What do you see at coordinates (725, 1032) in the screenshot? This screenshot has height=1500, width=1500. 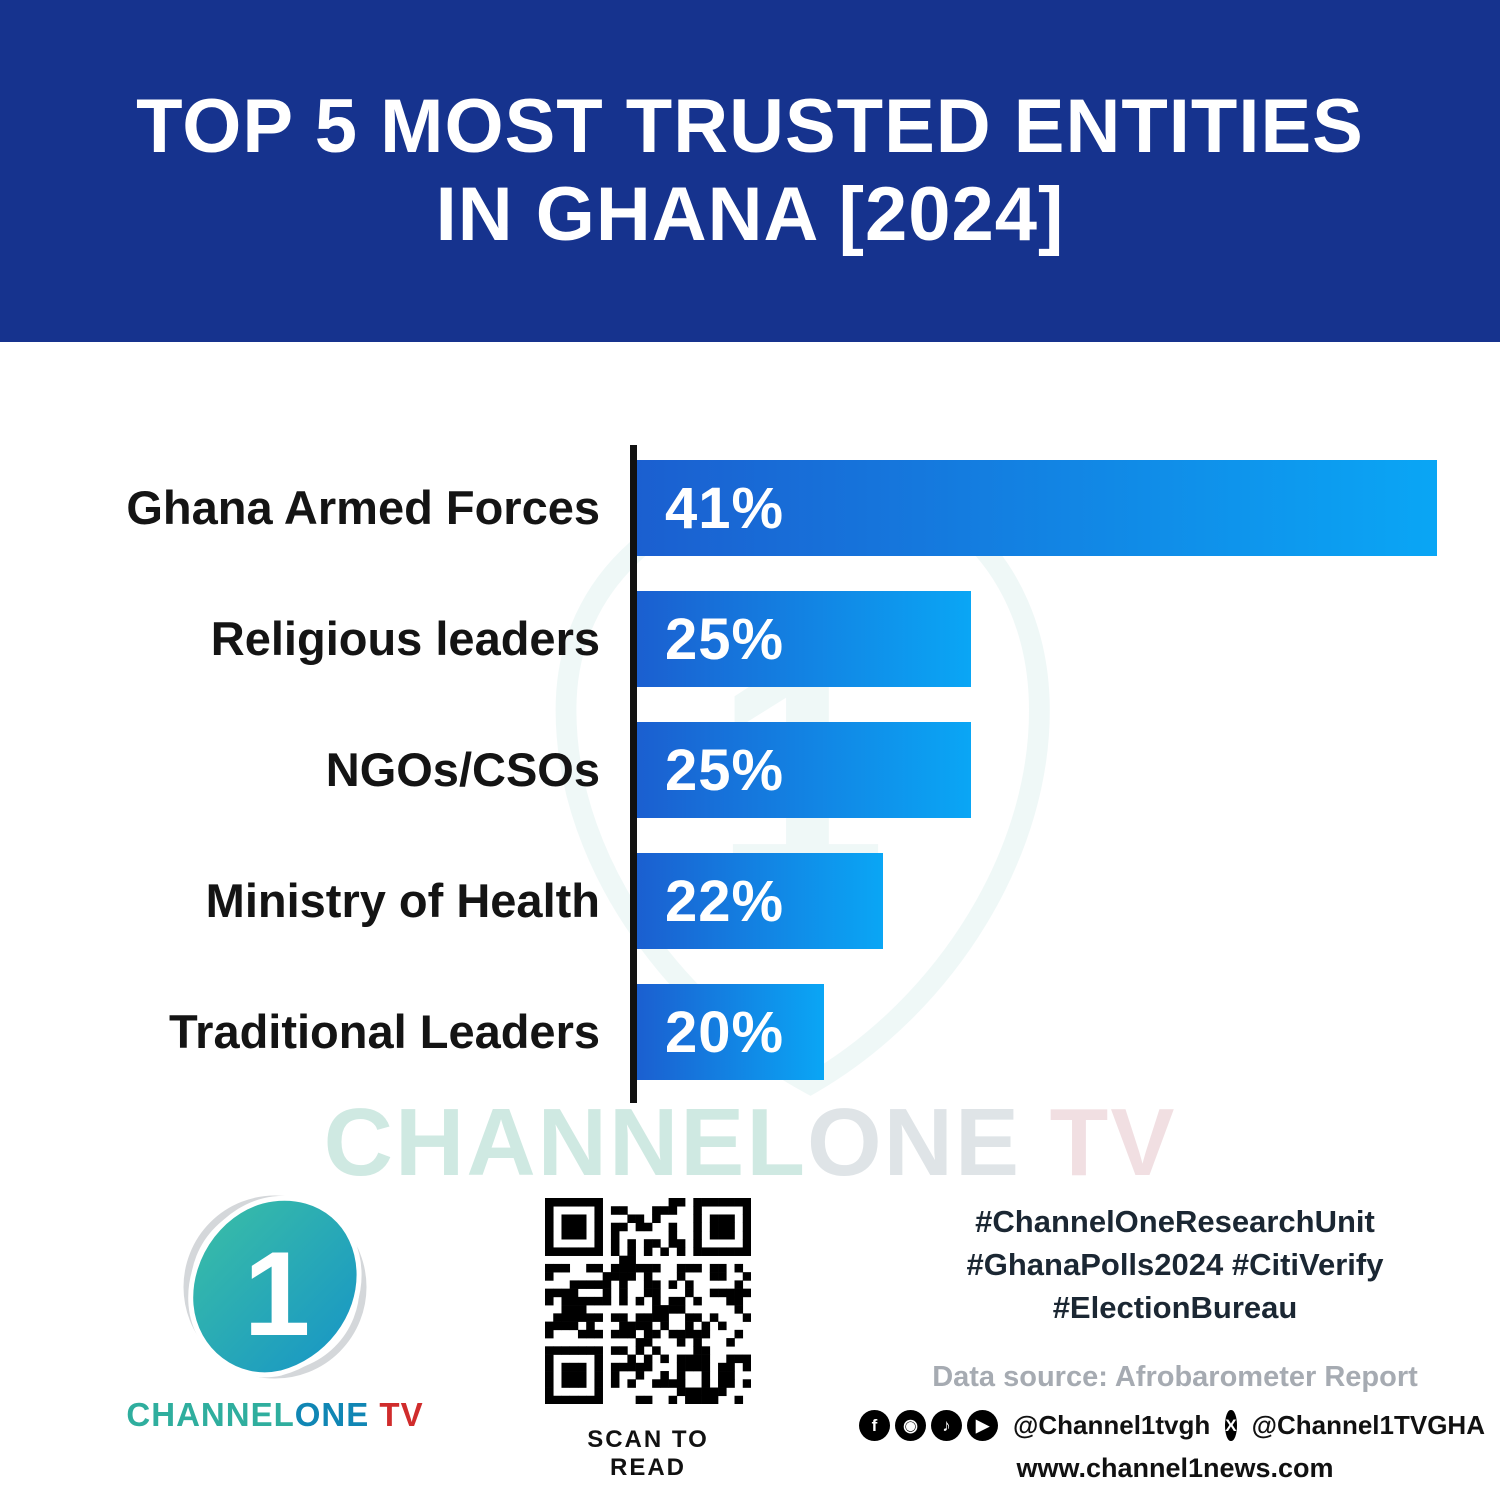 I see `value-label: 20%` at bounding box center [725, 1032].